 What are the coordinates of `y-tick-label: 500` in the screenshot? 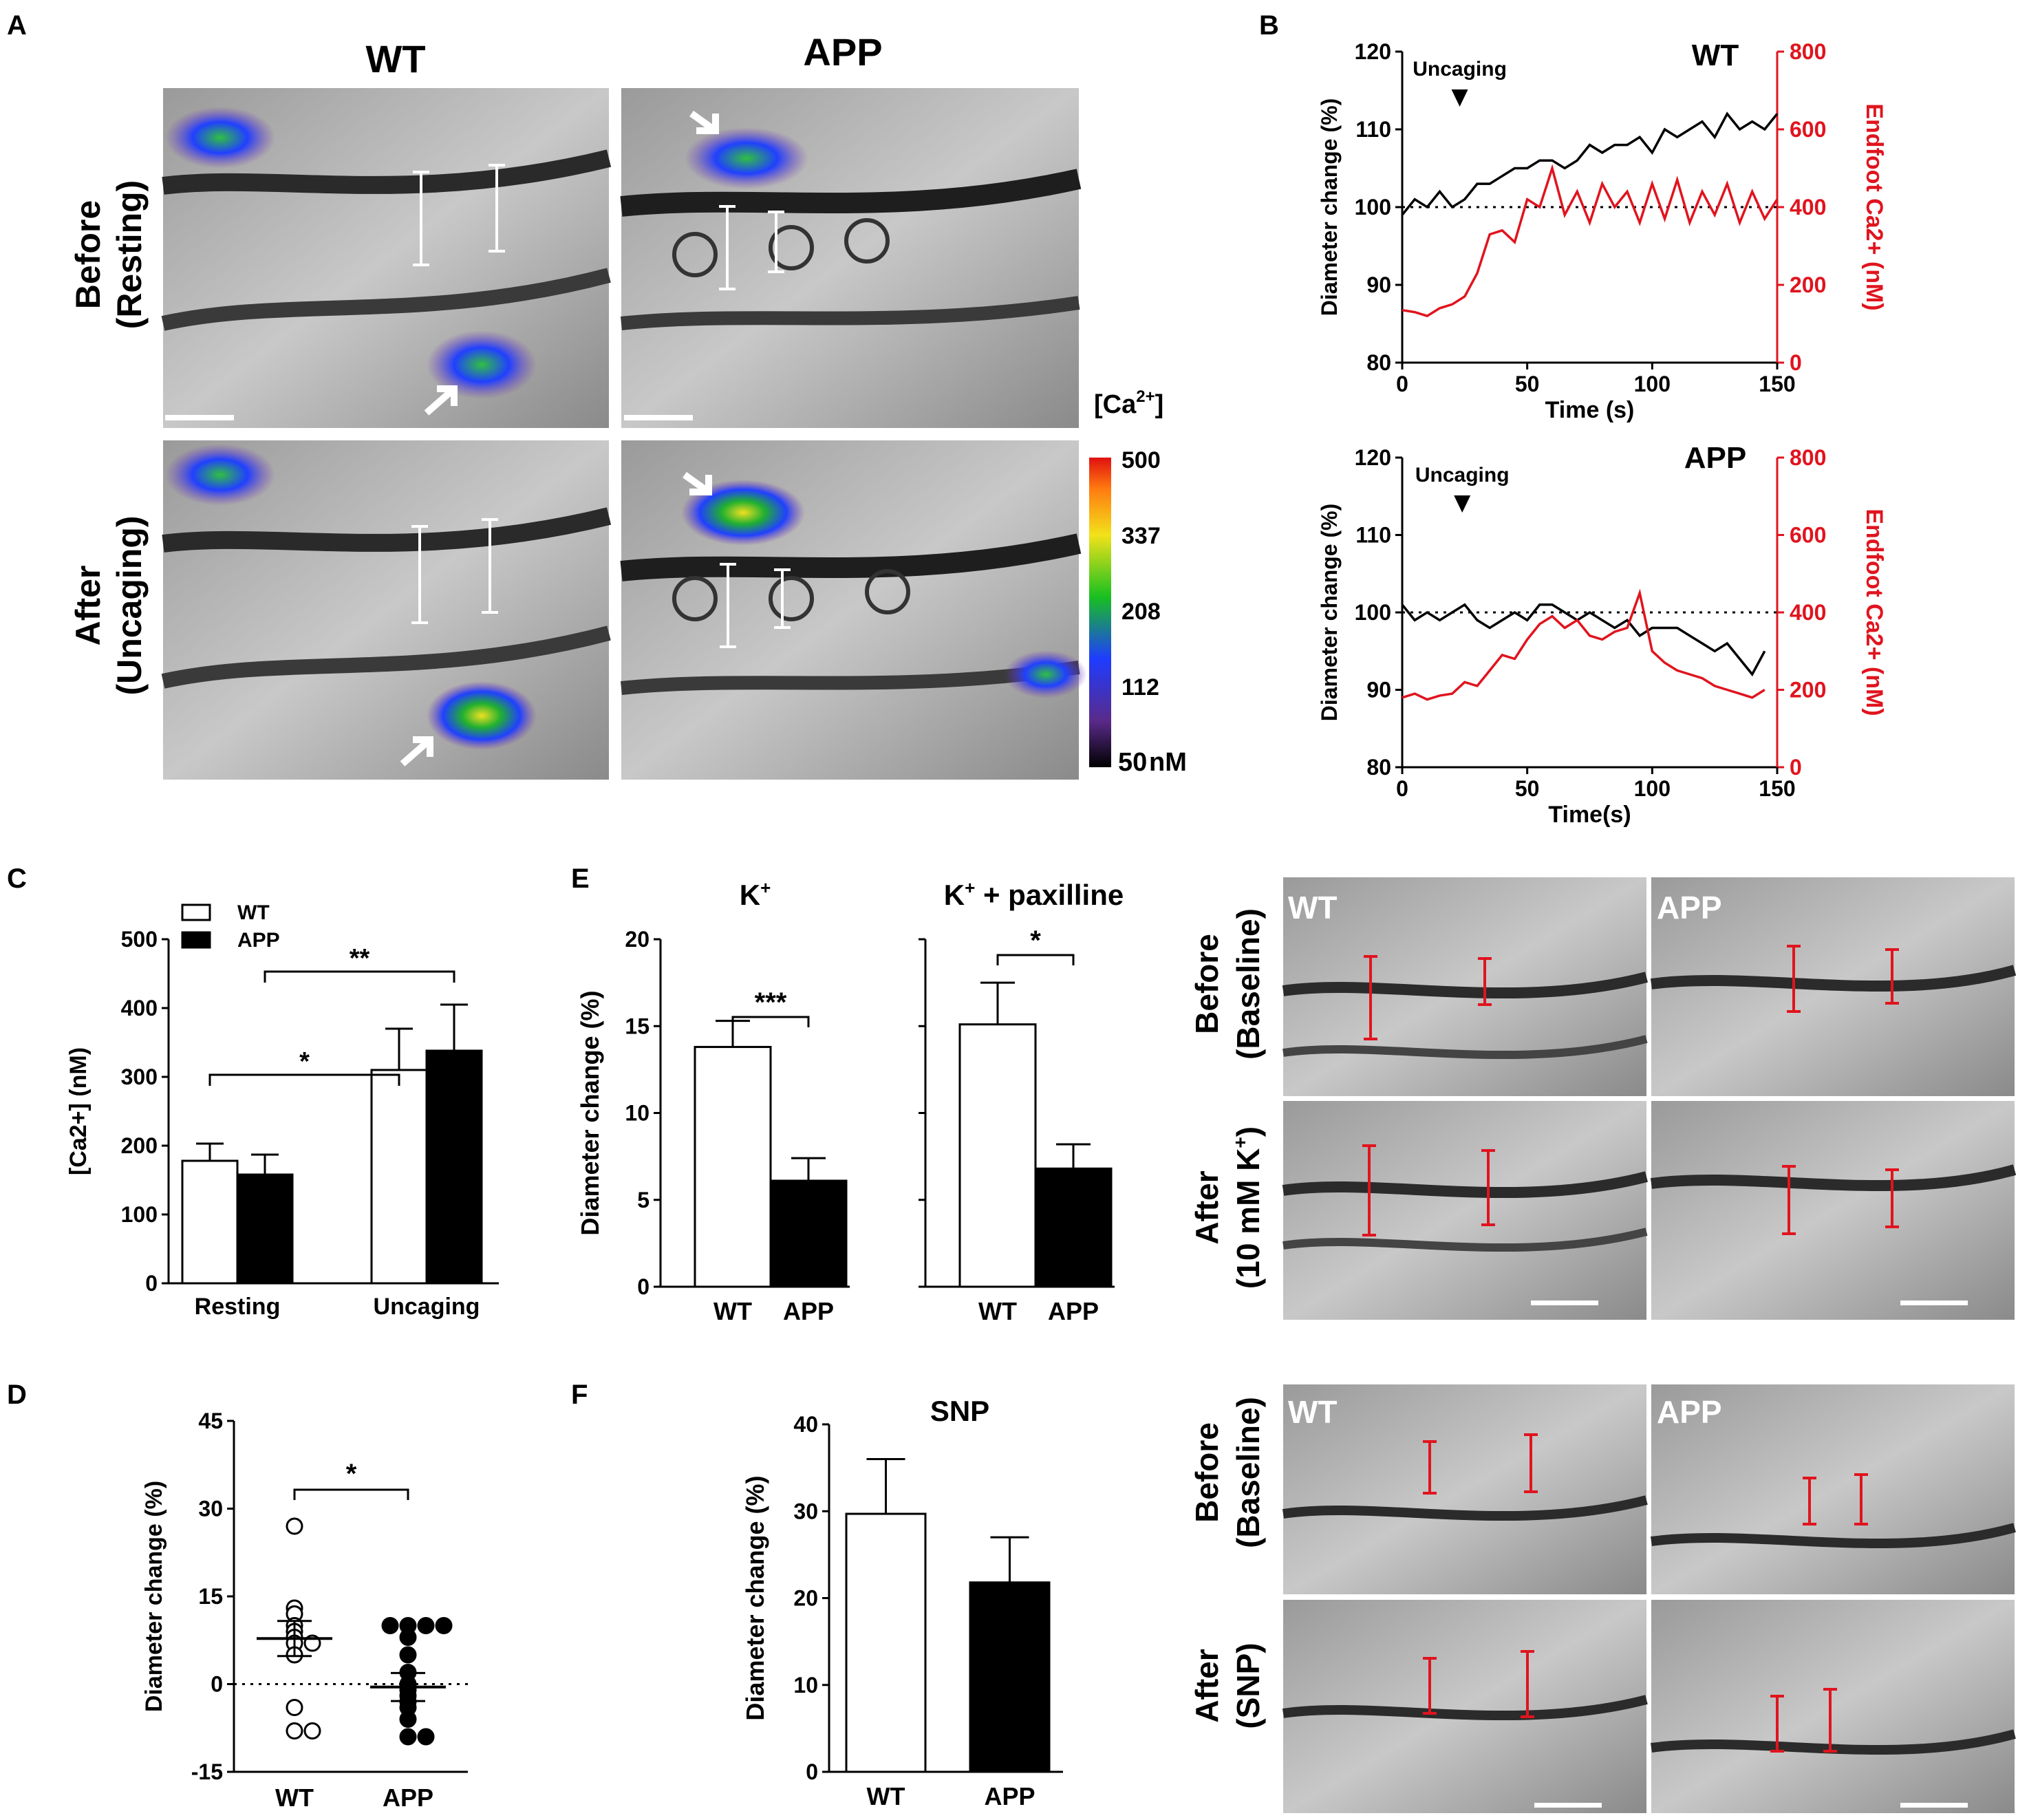 It's located at (139, 939).